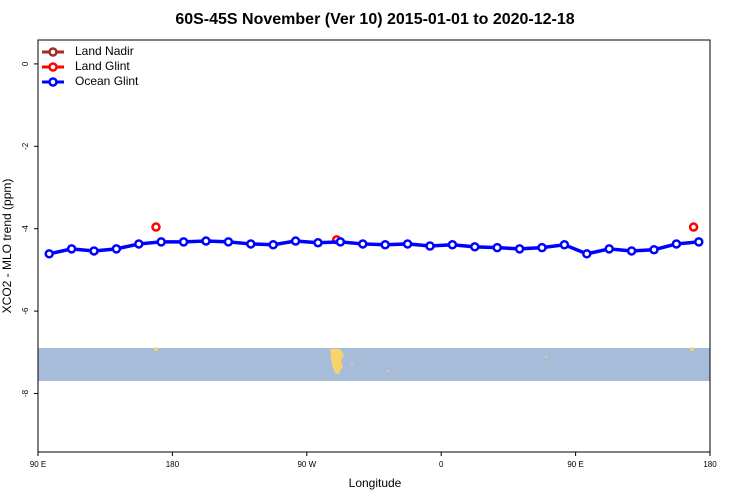 This screenshot has height=500, width=750. Describe the element at coordinates (102, 66) in the screenshot. I see `legend-label: Land Glint` at that location.